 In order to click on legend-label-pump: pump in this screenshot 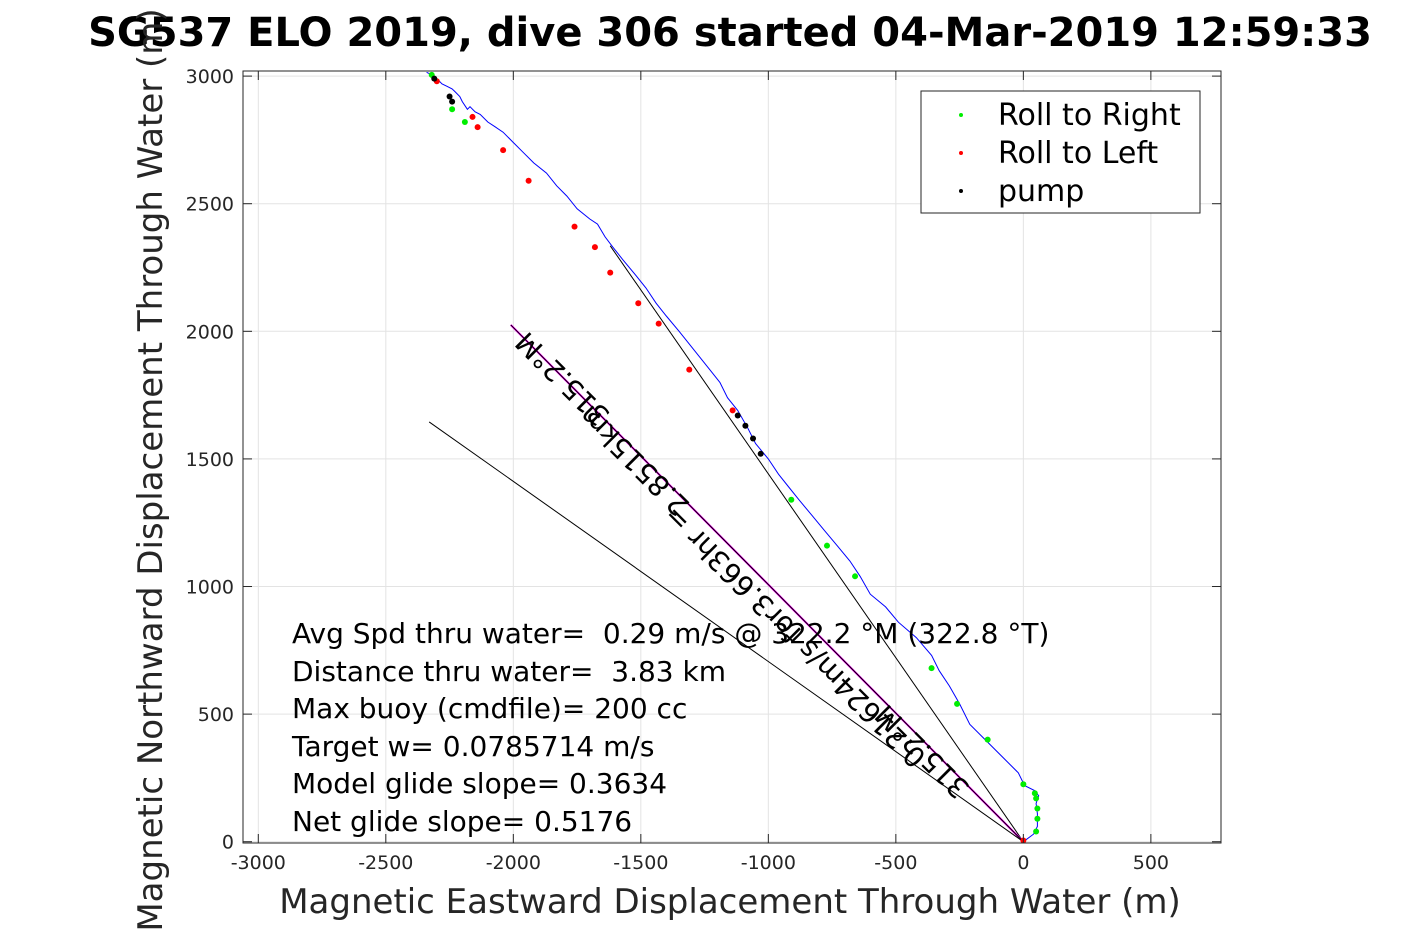, I will do `click(1041, 191)`.